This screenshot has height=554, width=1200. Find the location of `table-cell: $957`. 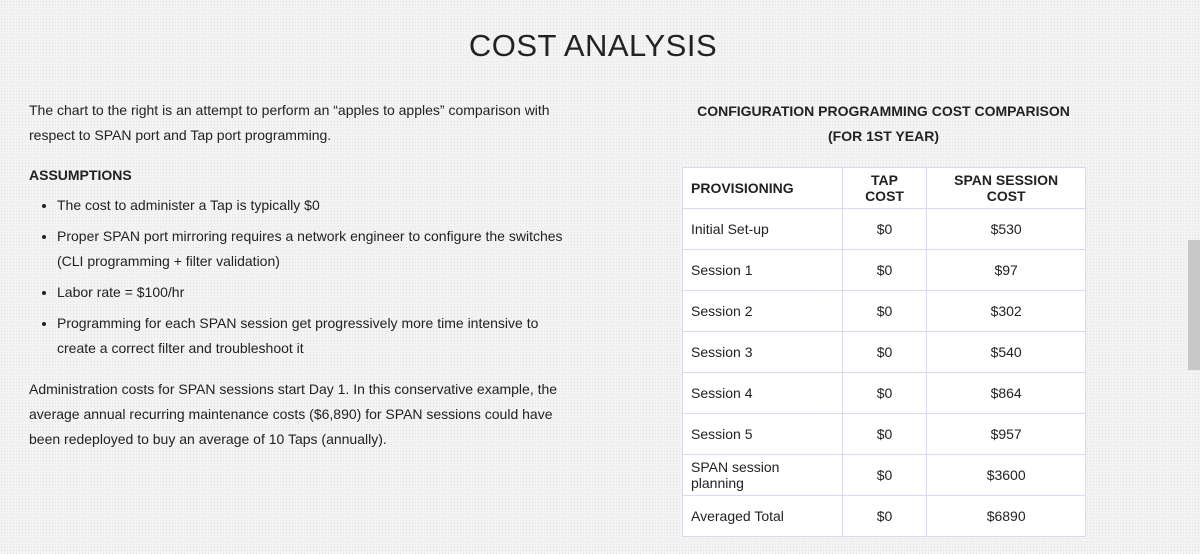

table-cell: $957 is located at coordinates (1006, 434).